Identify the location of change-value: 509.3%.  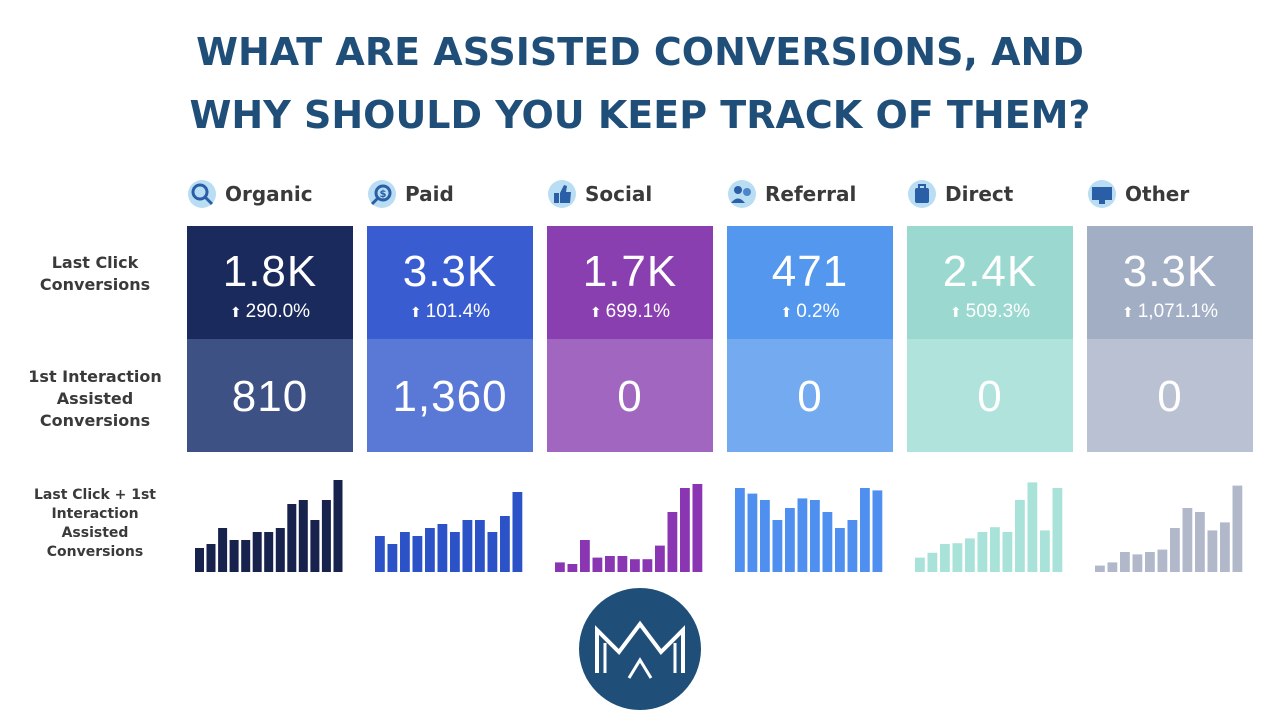
(998, 311).